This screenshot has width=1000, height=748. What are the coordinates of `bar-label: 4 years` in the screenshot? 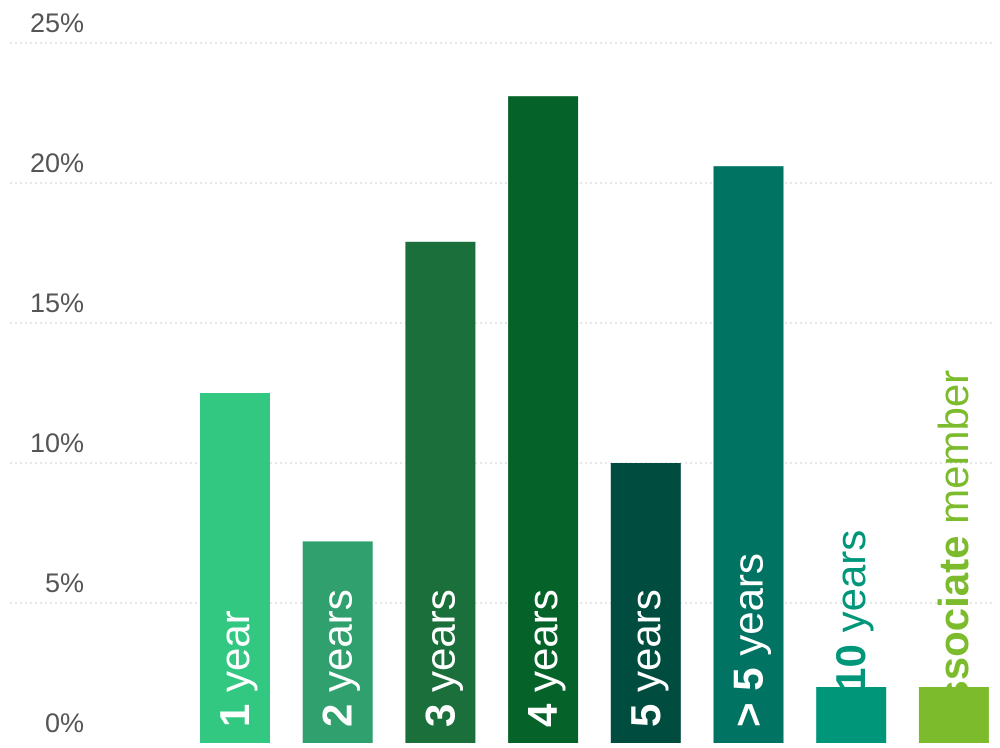 It's located at (542, 658).